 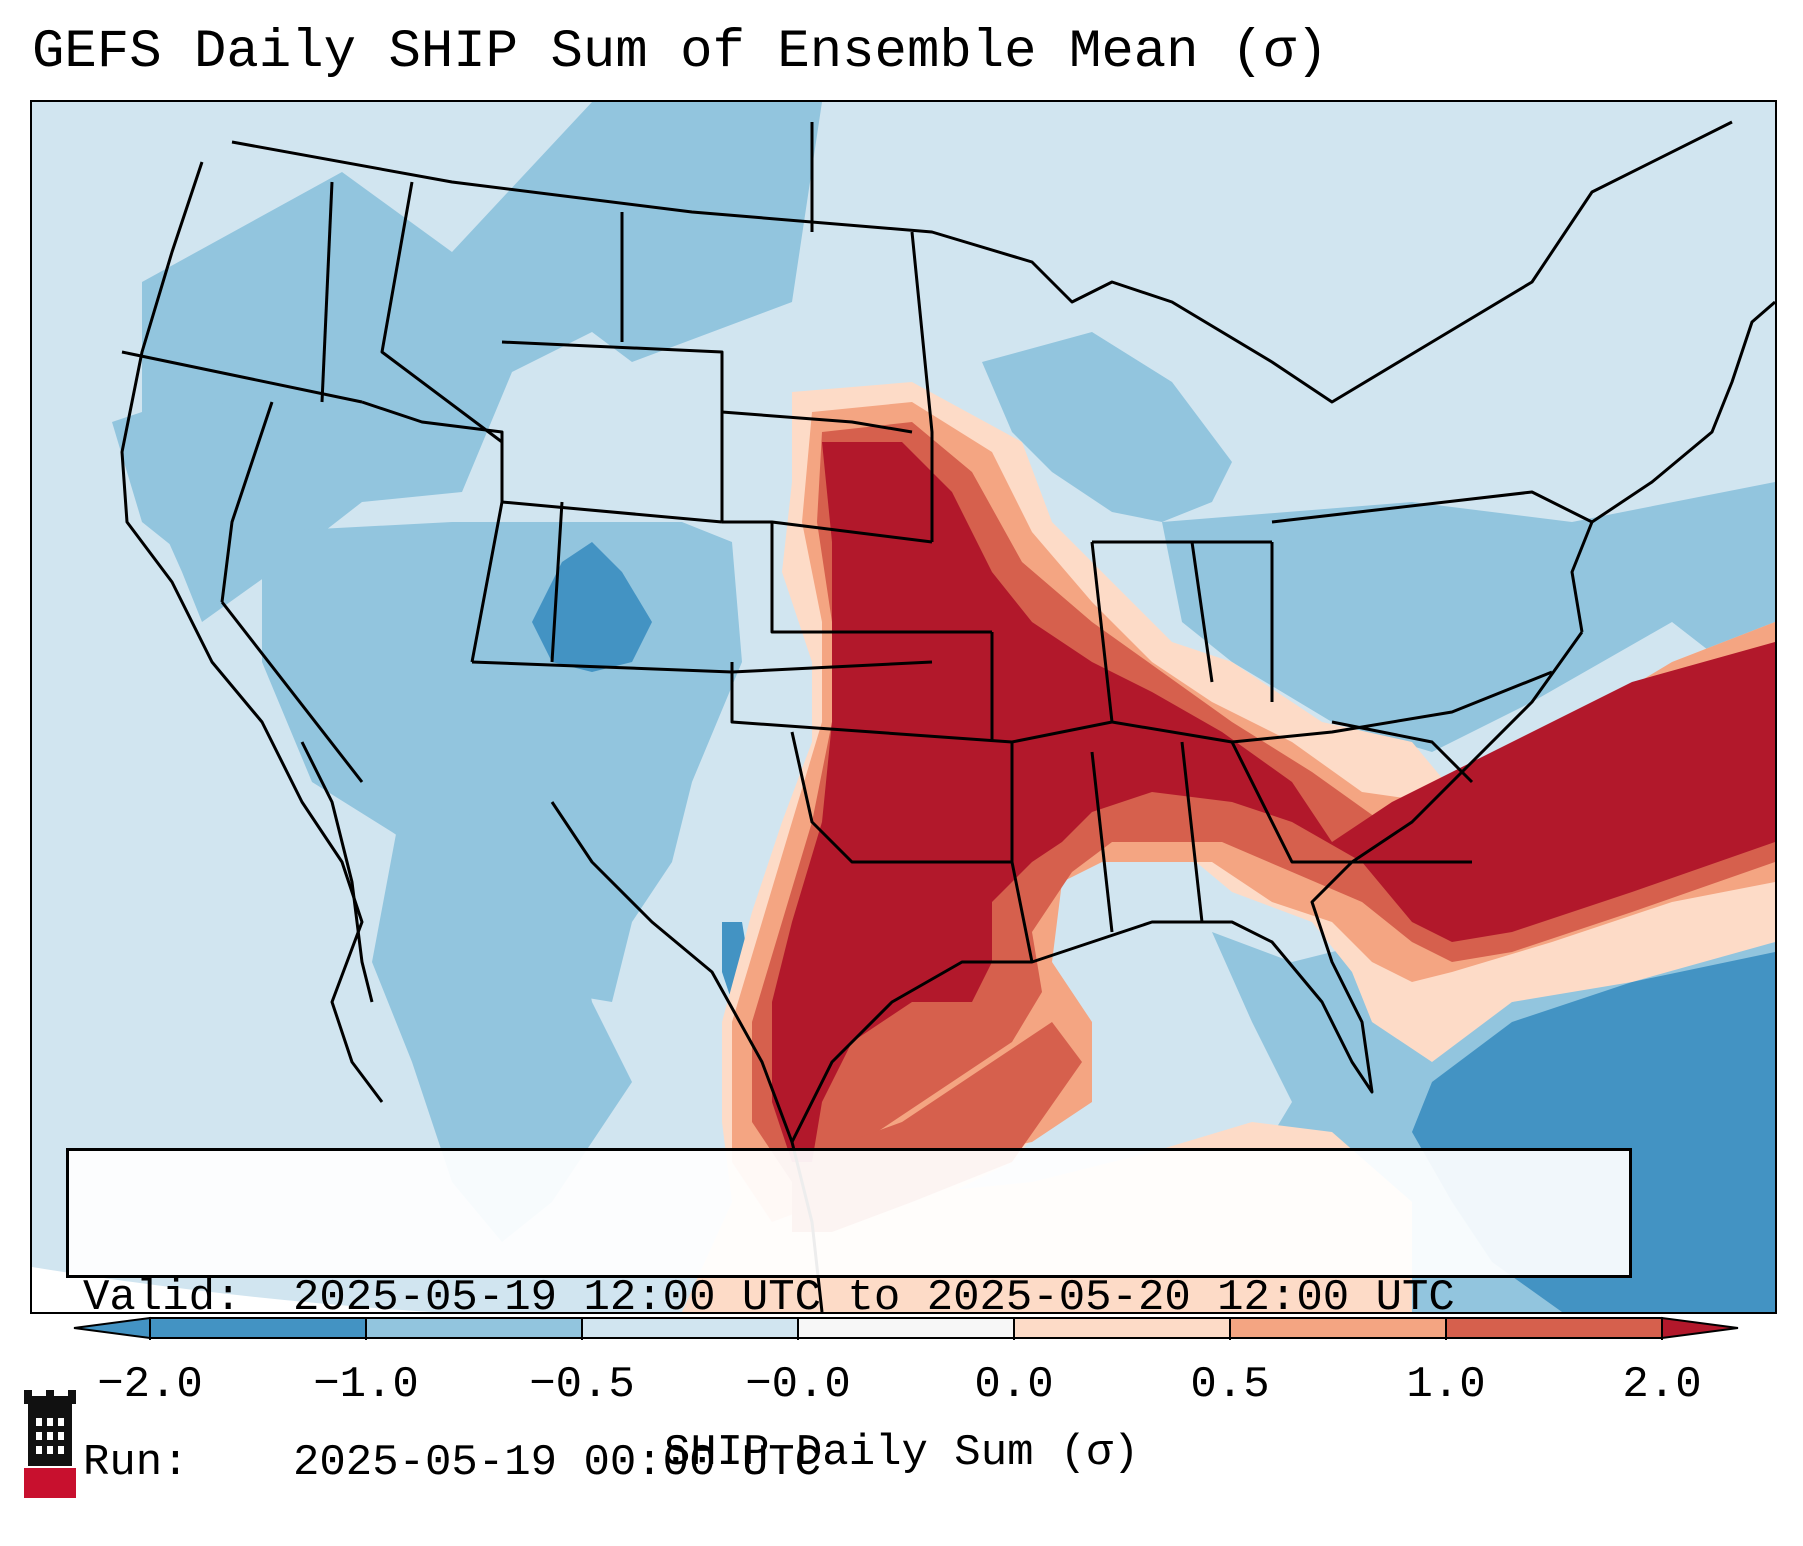 I want to click on colorbar-tick-label: −0.5, so click(x=582, y=1385).